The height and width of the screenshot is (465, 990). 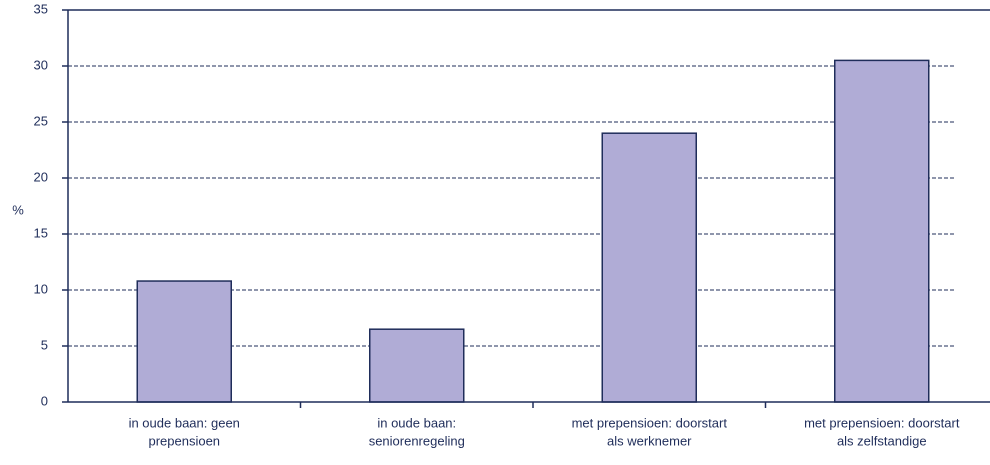 What do you see at coordinates (44, 400) in the screenshot?
I see `y-tick-label: 0` at bounding box center [44, 400].